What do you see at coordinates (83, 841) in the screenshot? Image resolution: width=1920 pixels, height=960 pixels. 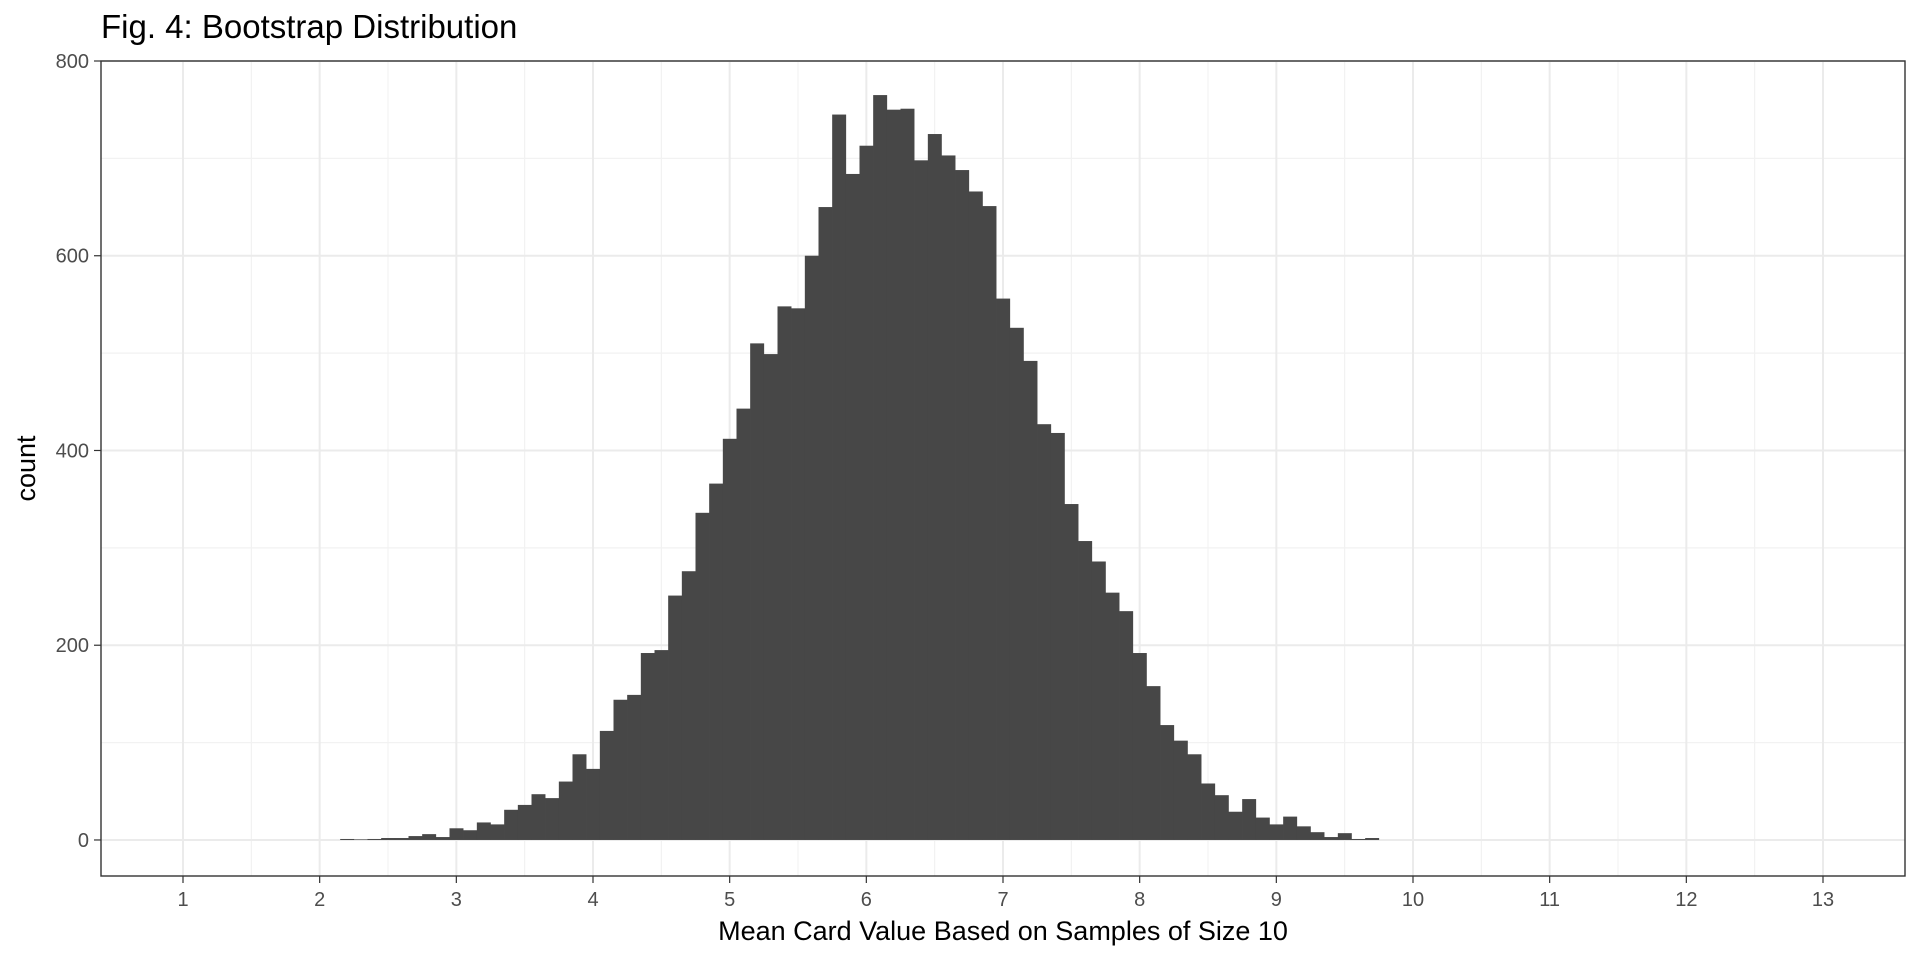 I see `y-tick-label: 0` at bounding box center [83, 841].